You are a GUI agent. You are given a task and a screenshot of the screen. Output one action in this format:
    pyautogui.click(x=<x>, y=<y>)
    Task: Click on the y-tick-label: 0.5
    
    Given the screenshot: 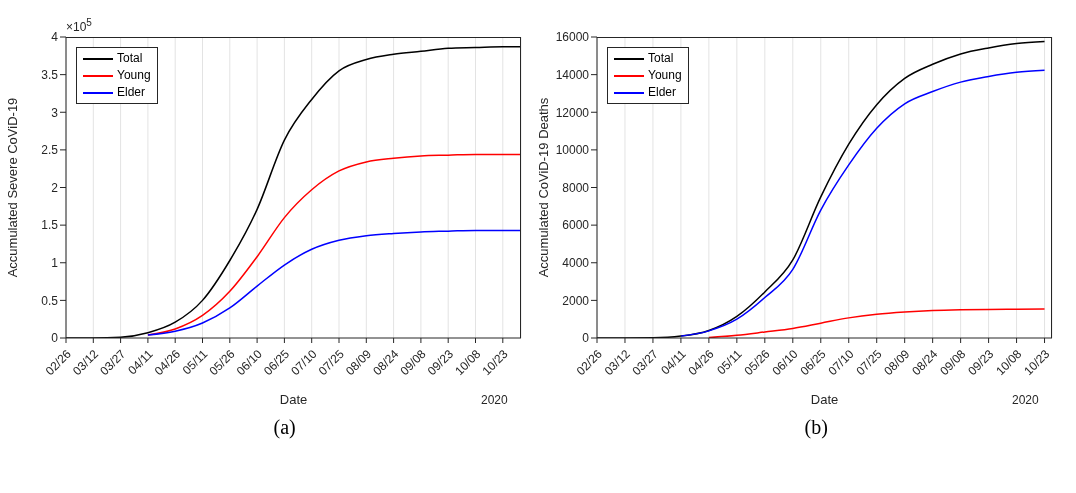 What is the action you would take?
    pyautogui.click(x=50, y=300)
    